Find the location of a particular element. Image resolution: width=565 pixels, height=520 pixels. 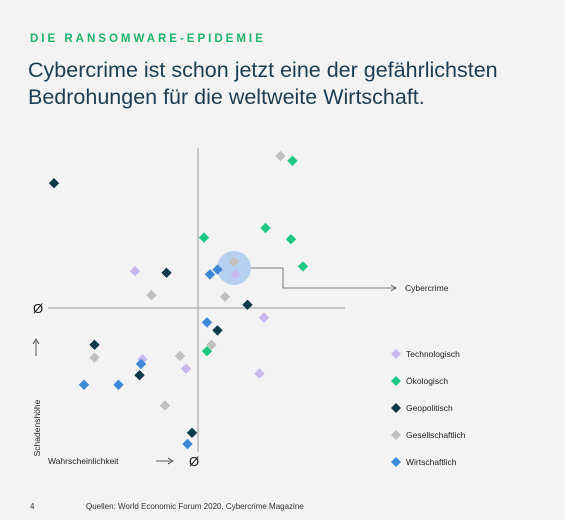

legend-label: Wirtschaftlich is located at coordinates (431, 462).